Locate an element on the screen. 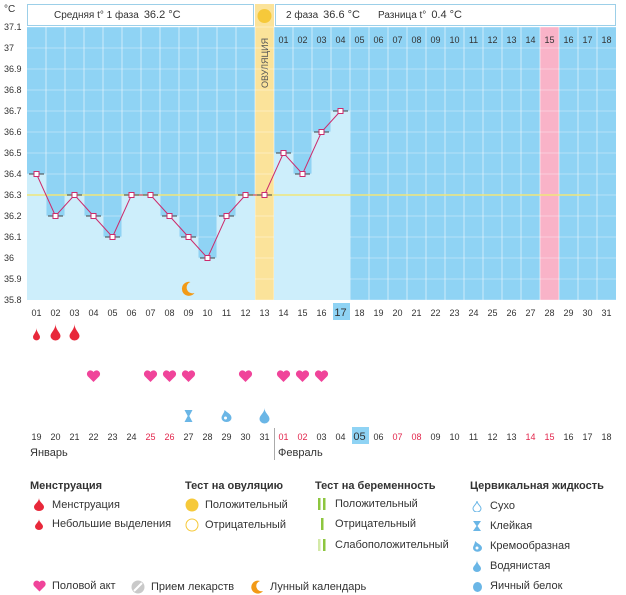 The image size is (626, 595). diff-label: Разница t° is located at coordinates (402, 15).